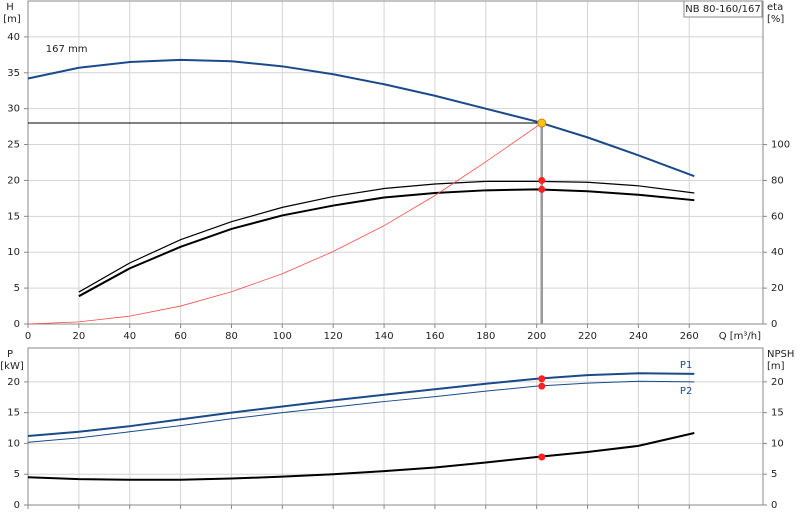 Image resolution: width=800 pixels, height=520 pixels. What do you see at coordinates (12, 366) in the screenshot?
I see `y-axis-unit: [kW]` at bounding box center [12, 366].